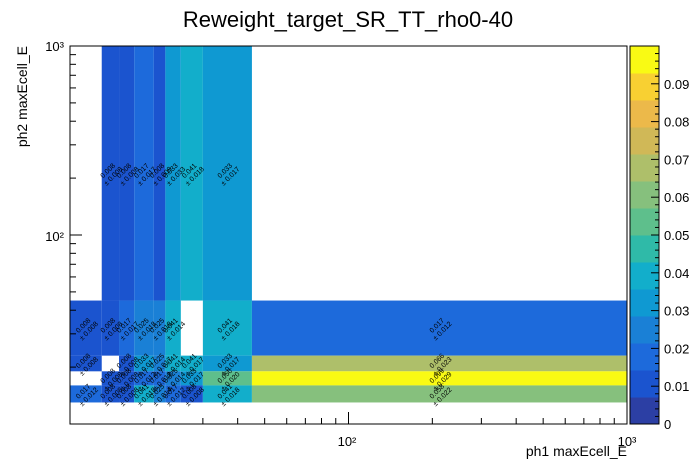 Image resolution: width=696 pixels, height=472 pixels. Describe the element at coordinates (676, 84) in the screenshot. I see `z-tick-label: 0.09` at that location.